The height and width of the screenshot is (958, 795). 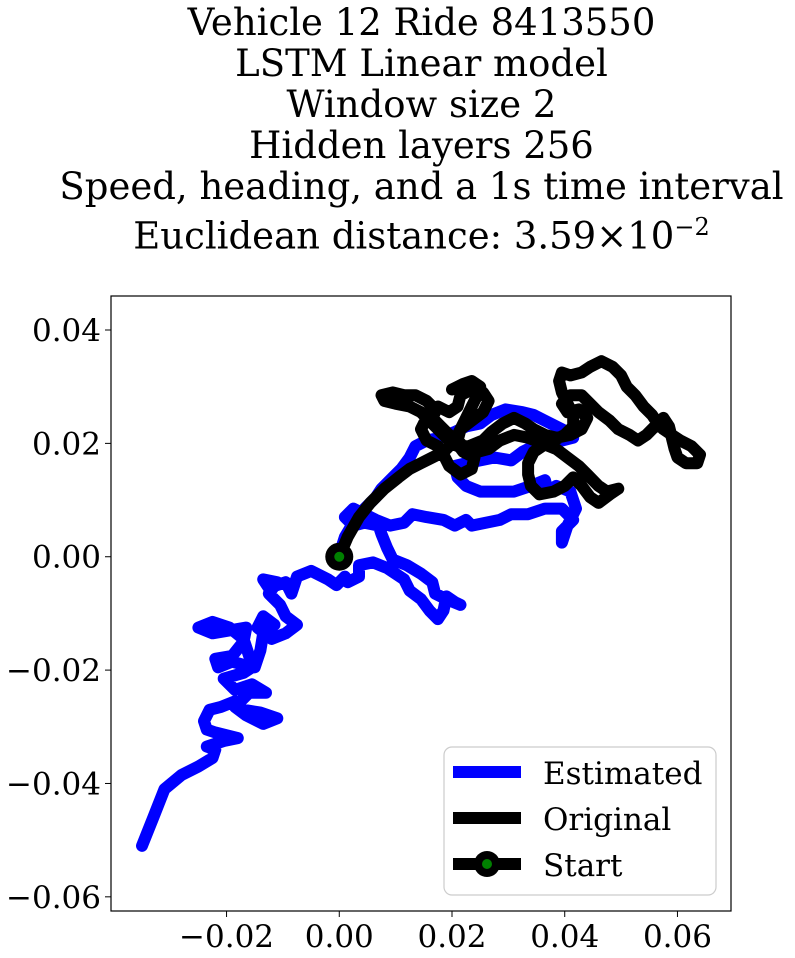 I want to click on x-tick-label: 0.02, so click(x=451, y=937).